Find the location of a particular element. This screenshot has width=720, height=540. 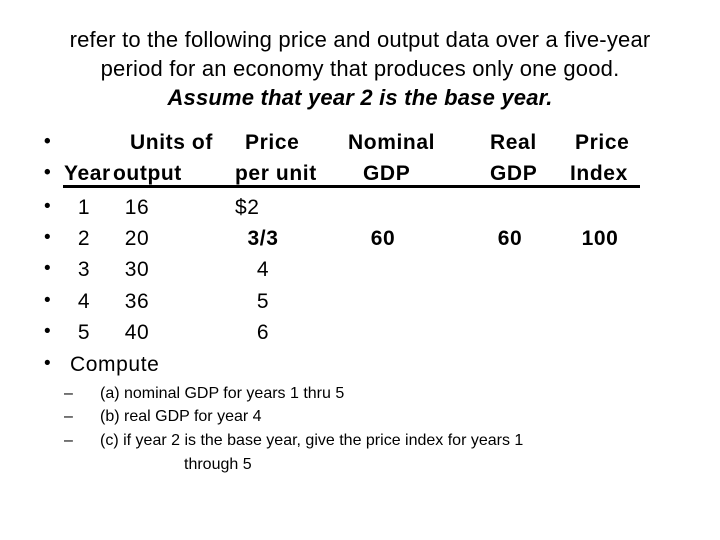

compute-row: • Compute is located at coordinates (360, 364).